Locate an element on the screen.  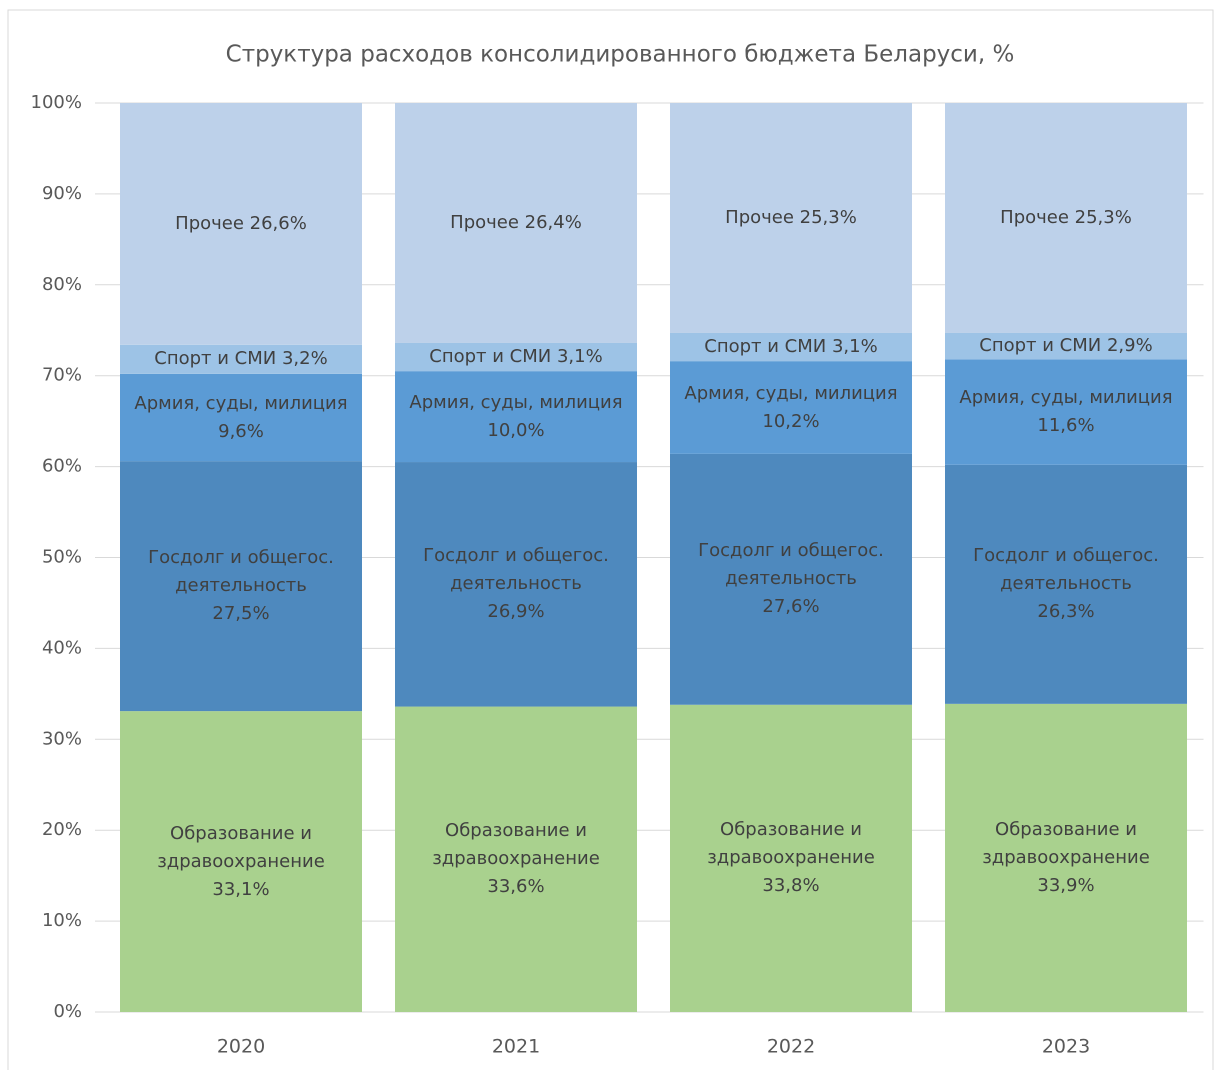
y-tick-label: 100% is located at coordinates (56, 102).